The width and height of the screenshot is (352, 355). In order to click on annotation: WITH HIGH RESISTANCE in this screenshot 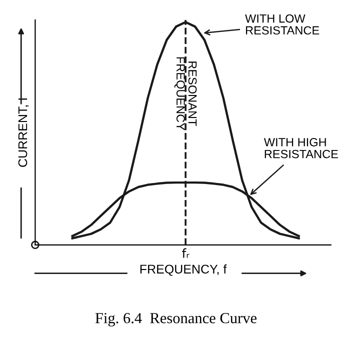, I will do `click(301, 148)`.